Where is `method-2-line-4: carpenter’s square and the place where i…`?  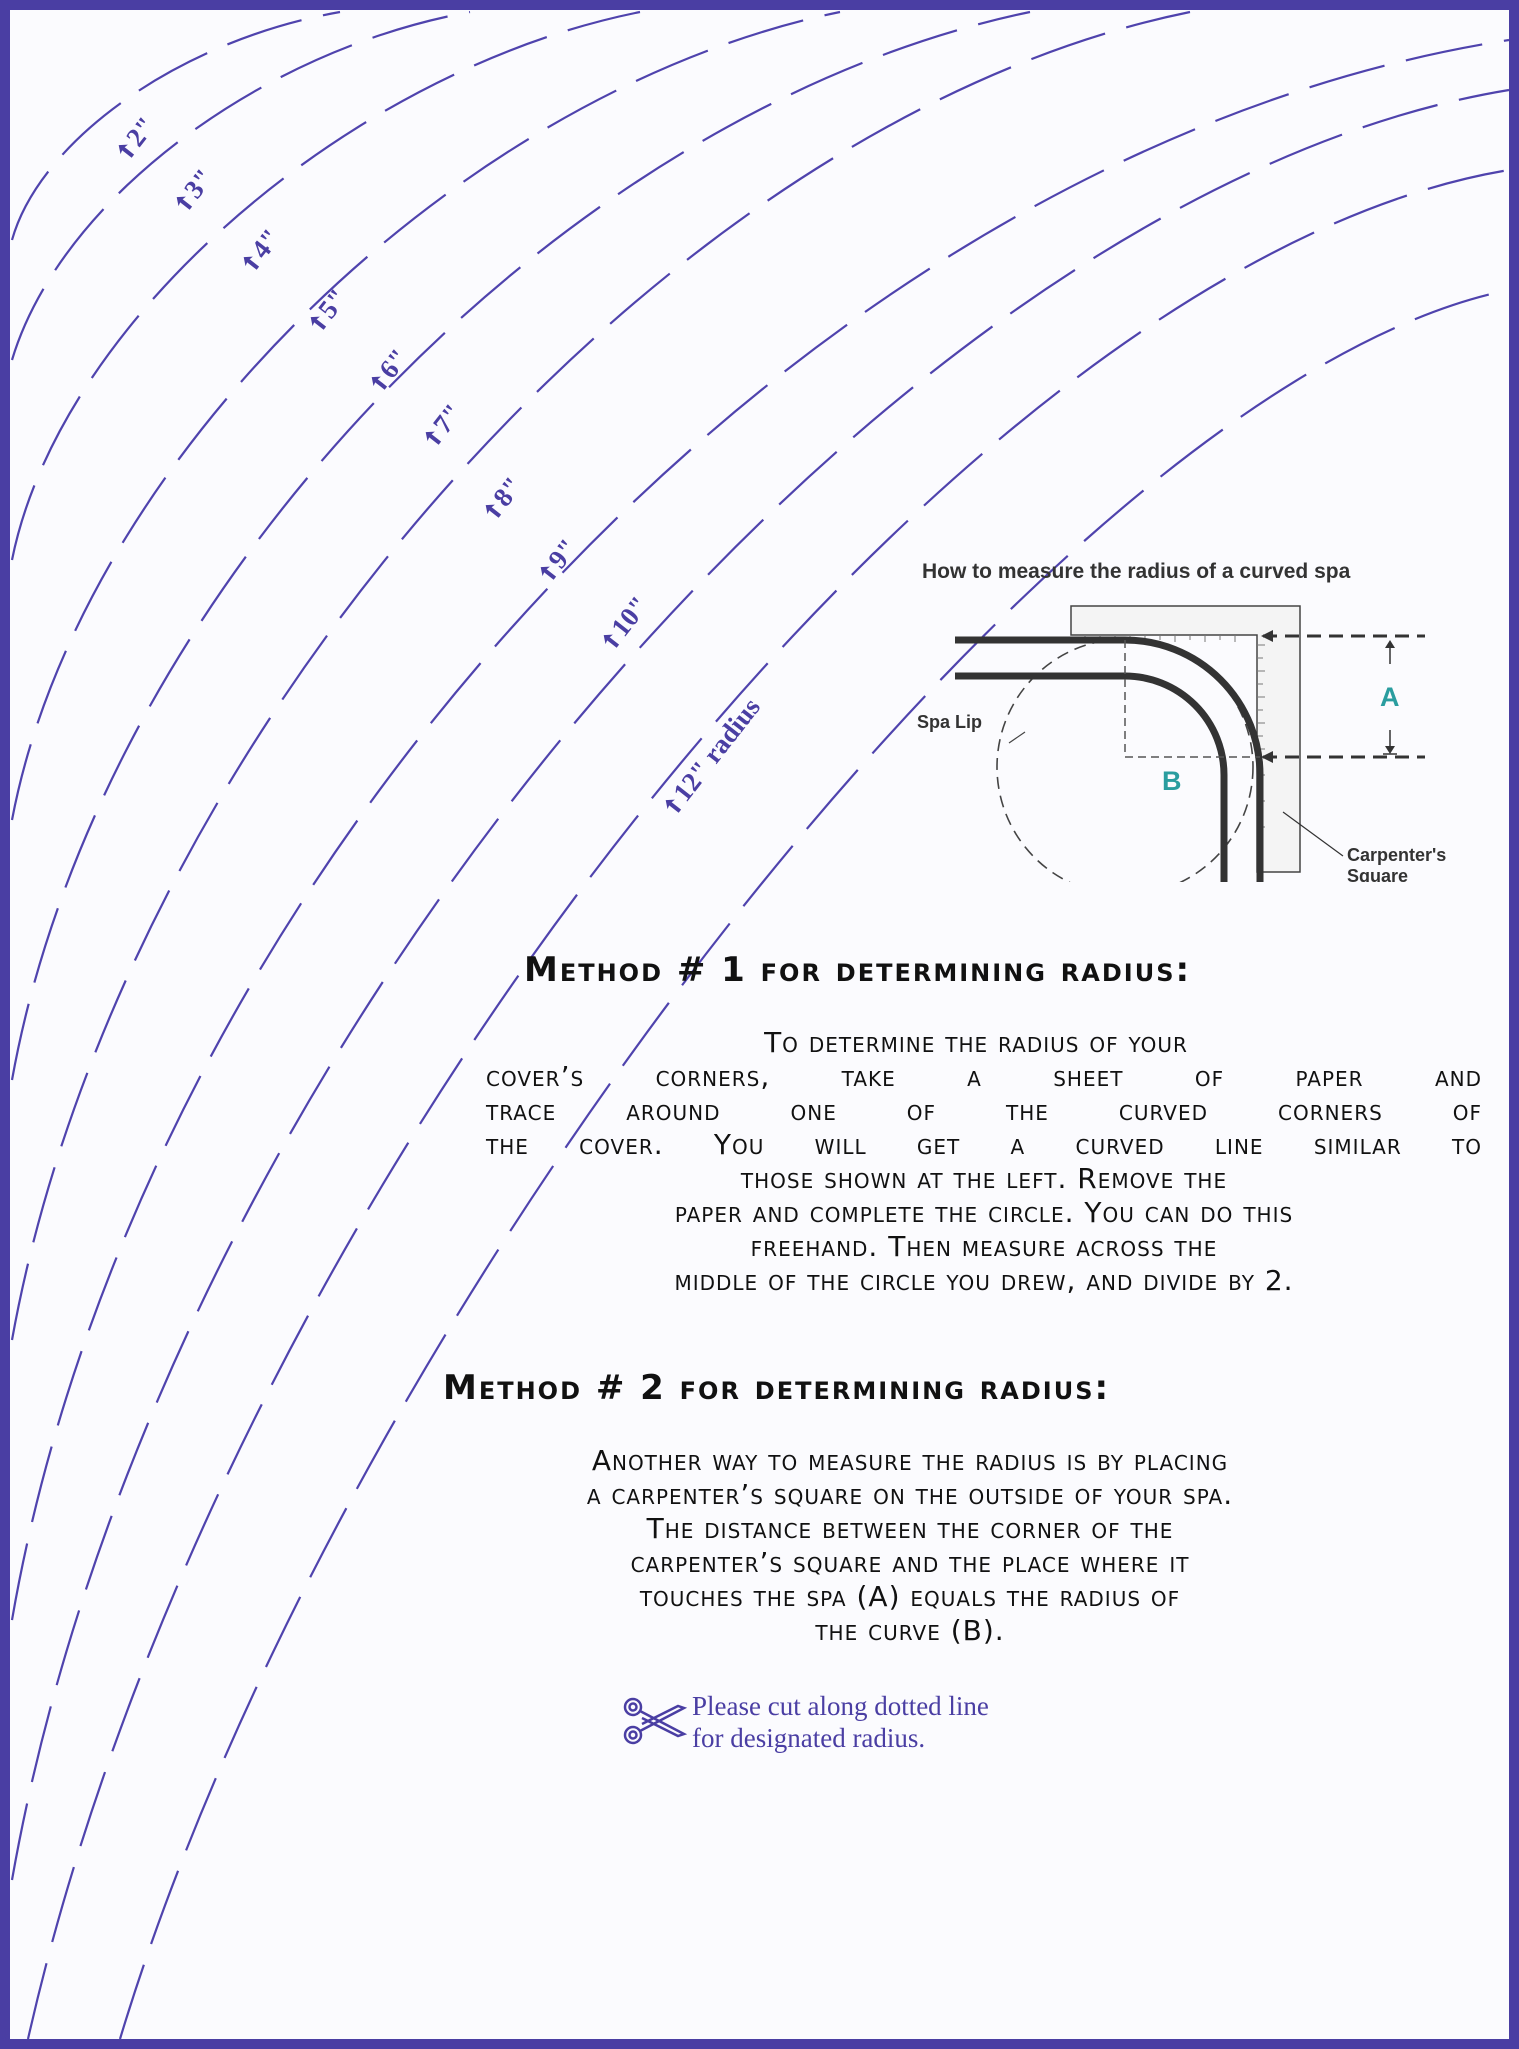 method-2-line-4: carpenter’s square and the place where i… is located at coordinates (910, 1562).